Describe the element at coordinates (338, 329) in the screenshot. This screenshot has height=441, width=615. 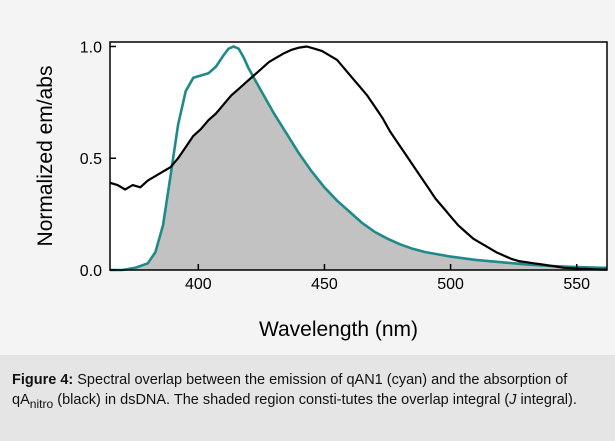
I see `x-axis-label: Wavelength (nm)` at that location.